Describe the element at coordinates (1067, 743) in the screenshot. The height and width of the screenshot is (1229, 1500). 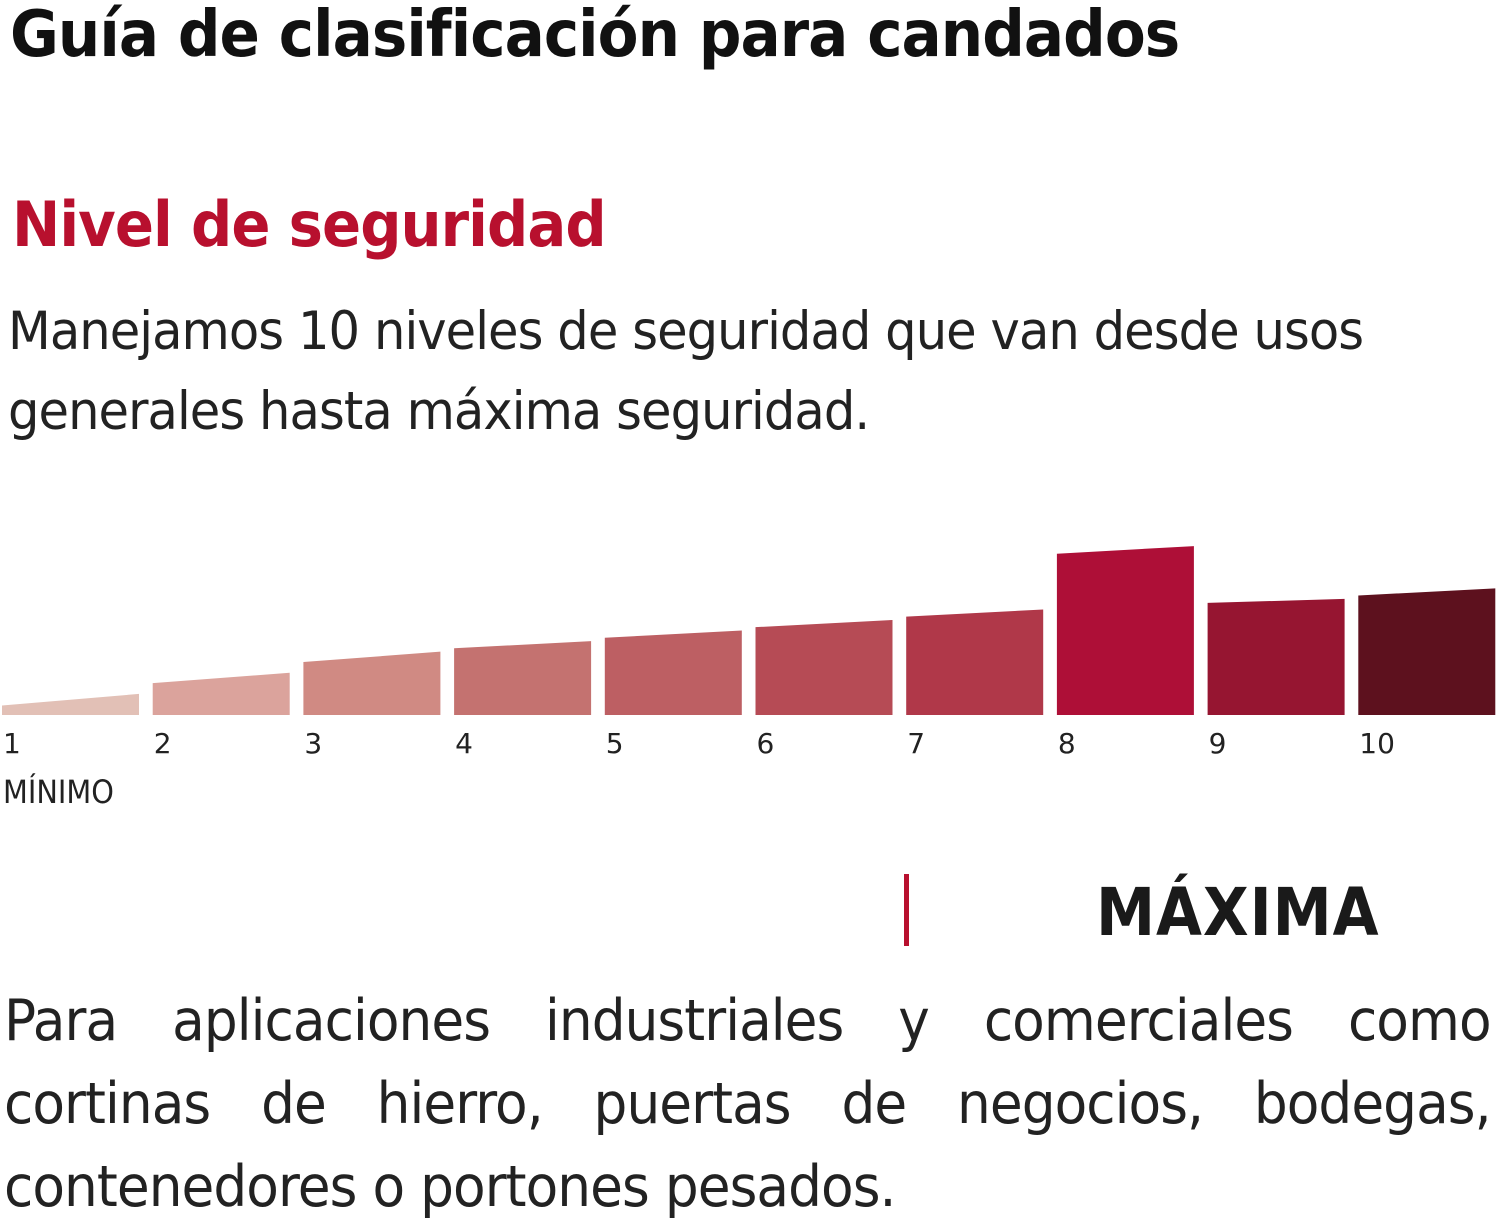
I see `tick-label-8: 8` at that location.